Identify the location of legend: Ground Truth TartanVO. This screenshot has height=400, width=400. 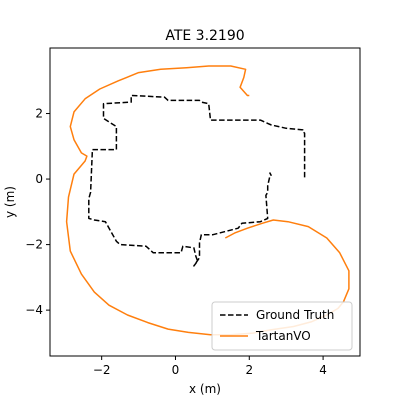
(282, 326).